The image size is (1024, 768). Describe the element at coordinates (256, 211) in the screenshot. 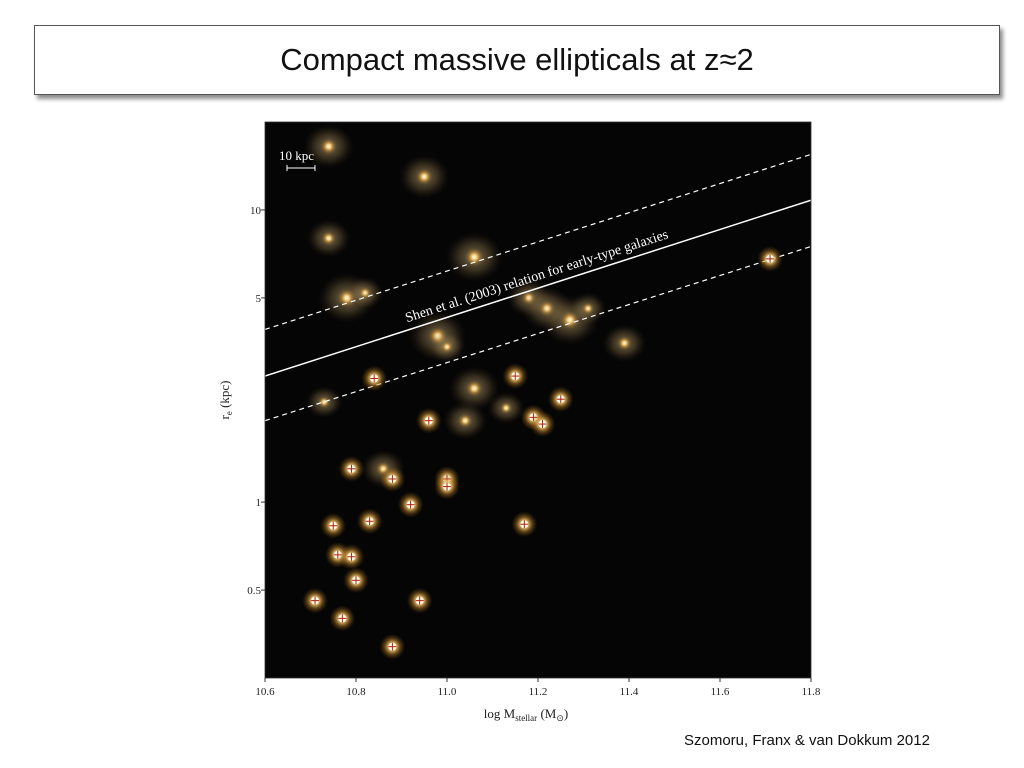

I see `y-tick-label: 10` at that location.